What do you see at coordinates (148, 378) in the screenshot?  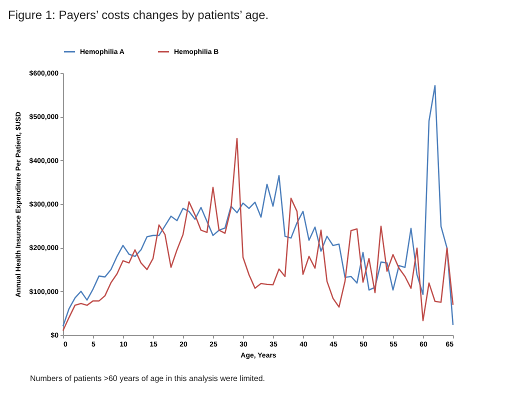 I see `text: Numbers of patients >60 years of age in this analysis were limited.` at bounding box center [148, 378].